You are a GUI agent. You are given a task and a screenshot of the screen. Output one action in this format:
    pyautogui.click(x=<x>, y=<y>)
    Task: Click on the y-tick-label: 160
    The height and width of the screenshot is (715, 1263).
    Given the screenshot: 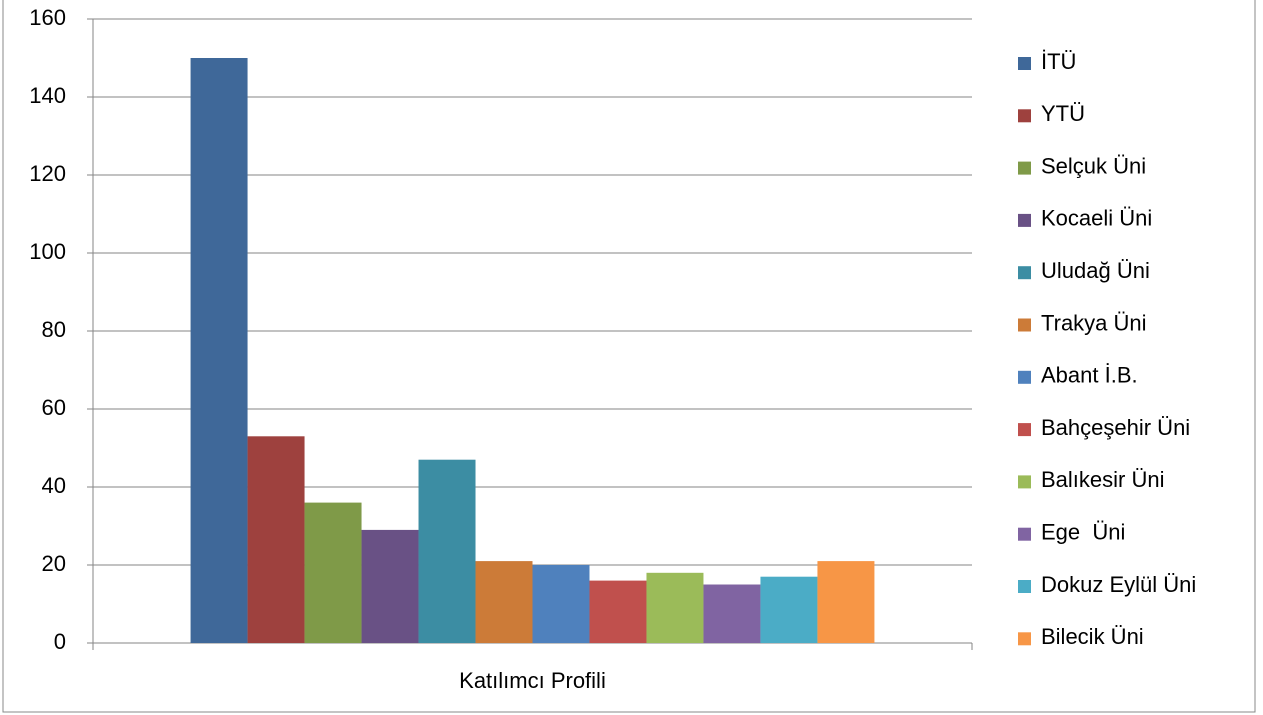 What is the action you would take?
    pyautogui.click(x=47, y=17)
    